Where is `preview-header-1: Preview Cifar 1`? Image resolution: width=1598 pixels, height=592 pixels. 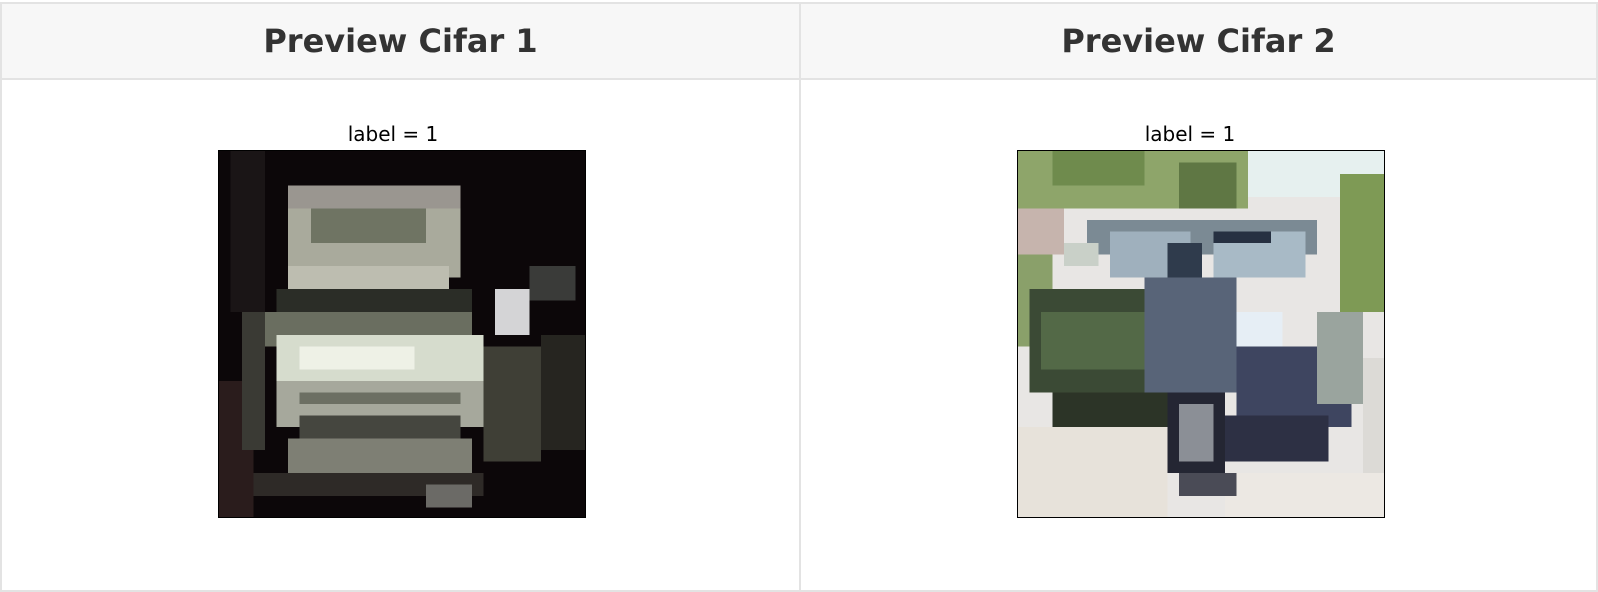
preview-header-1: Preview Cifar 1 is located at coordinates (400, 42).